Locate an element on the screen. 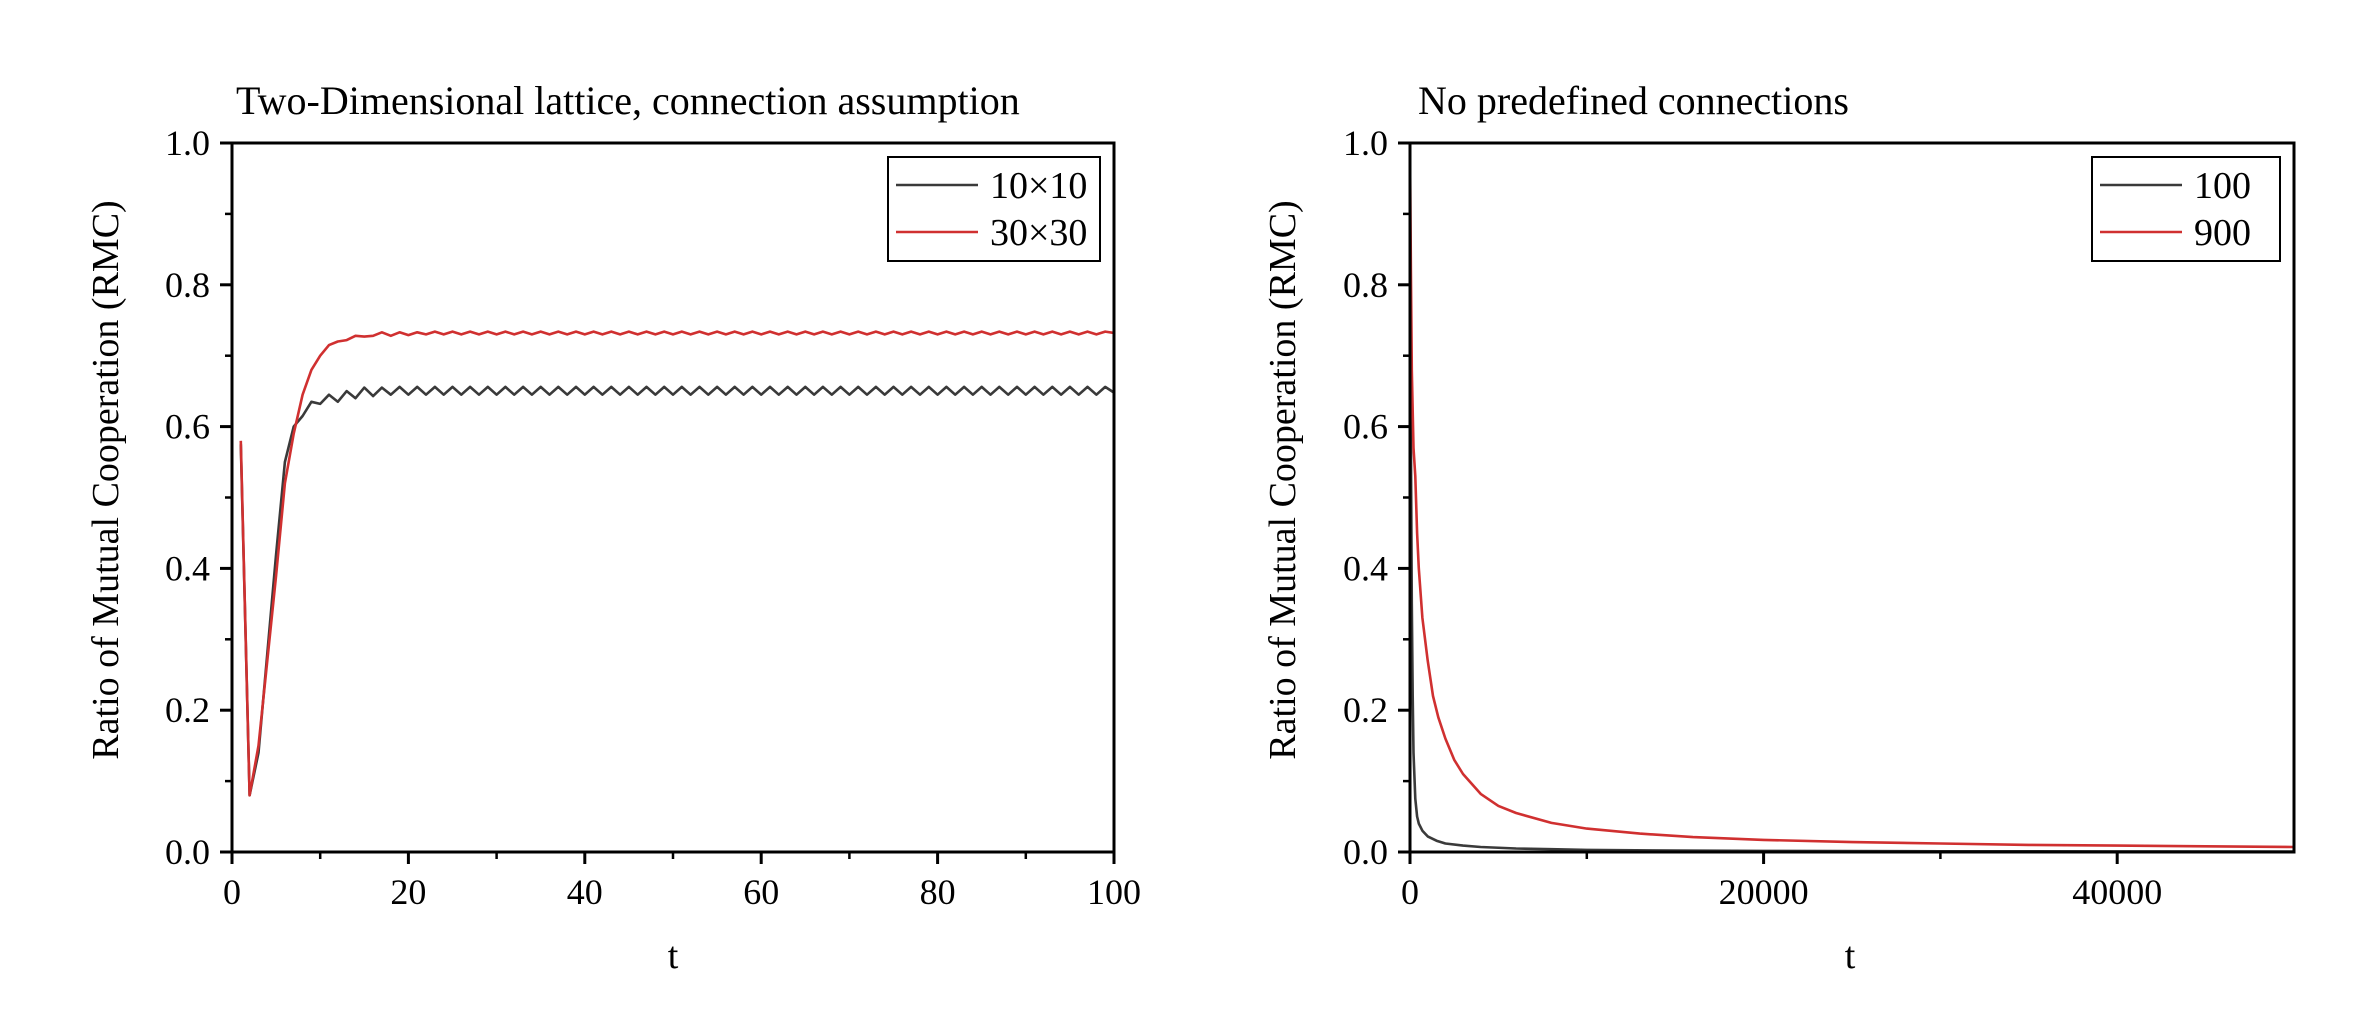  right-legend-label-0: 100 is located at coordinates (2222, 186).